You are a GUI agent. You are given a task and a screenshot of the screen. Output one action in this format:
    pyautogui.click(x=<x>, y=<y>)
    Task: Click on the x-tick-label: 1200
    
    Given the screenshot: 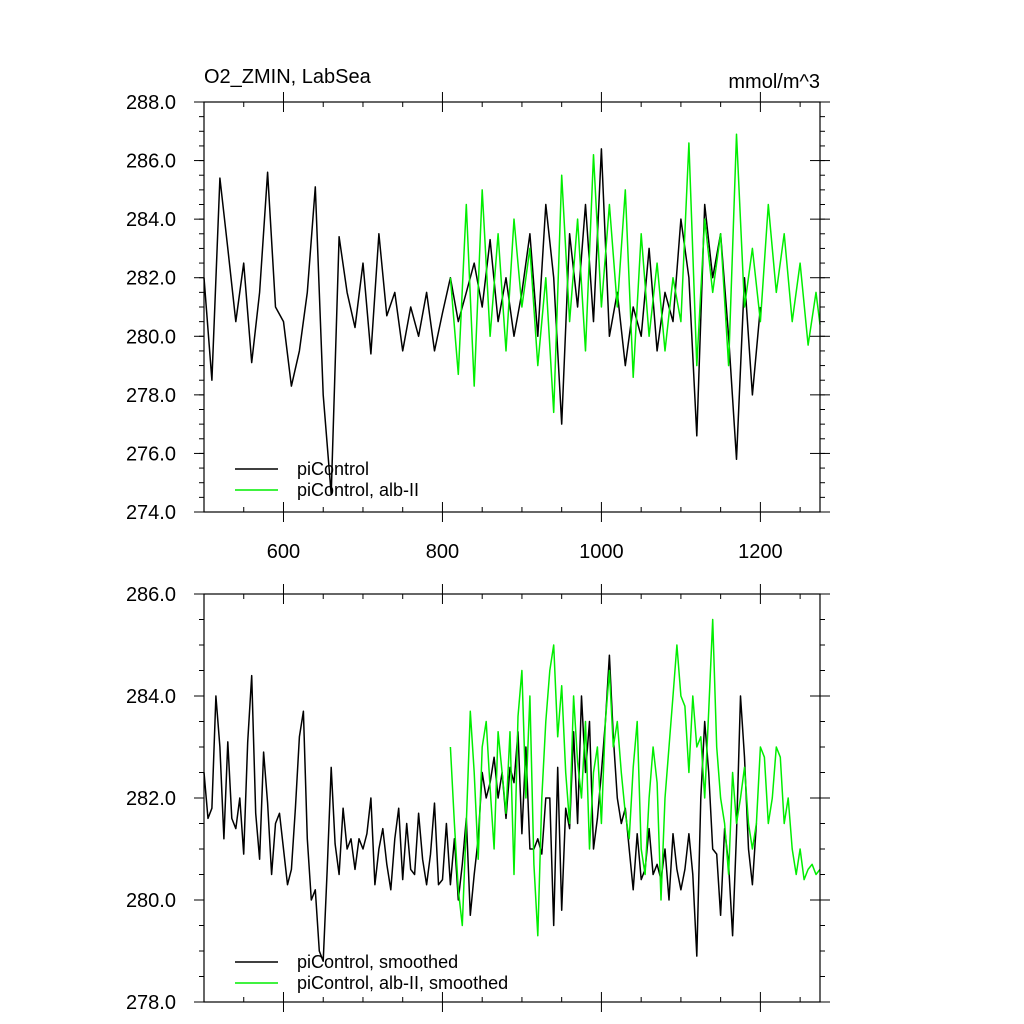 What is the action you would take?
    pyautogui.click(x=760, y=552)
    